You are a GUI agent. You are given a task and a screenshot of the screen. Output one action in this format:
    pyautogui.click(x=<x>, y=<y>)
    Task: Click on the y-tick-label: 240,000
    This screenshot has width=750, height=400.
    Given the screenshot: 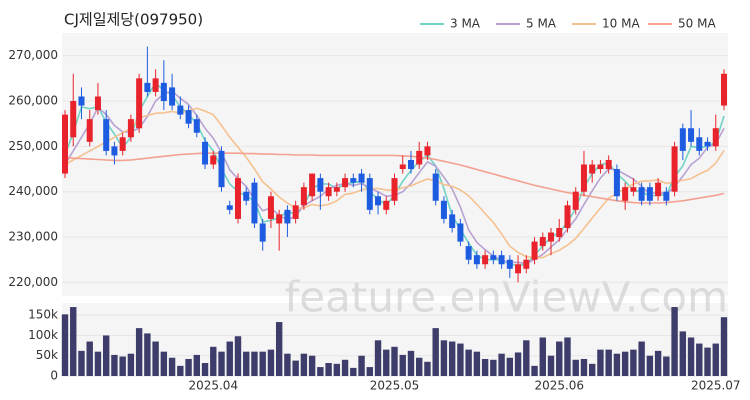 What is the action you would take?
    pyautogui.click(x=33, y=191)
    